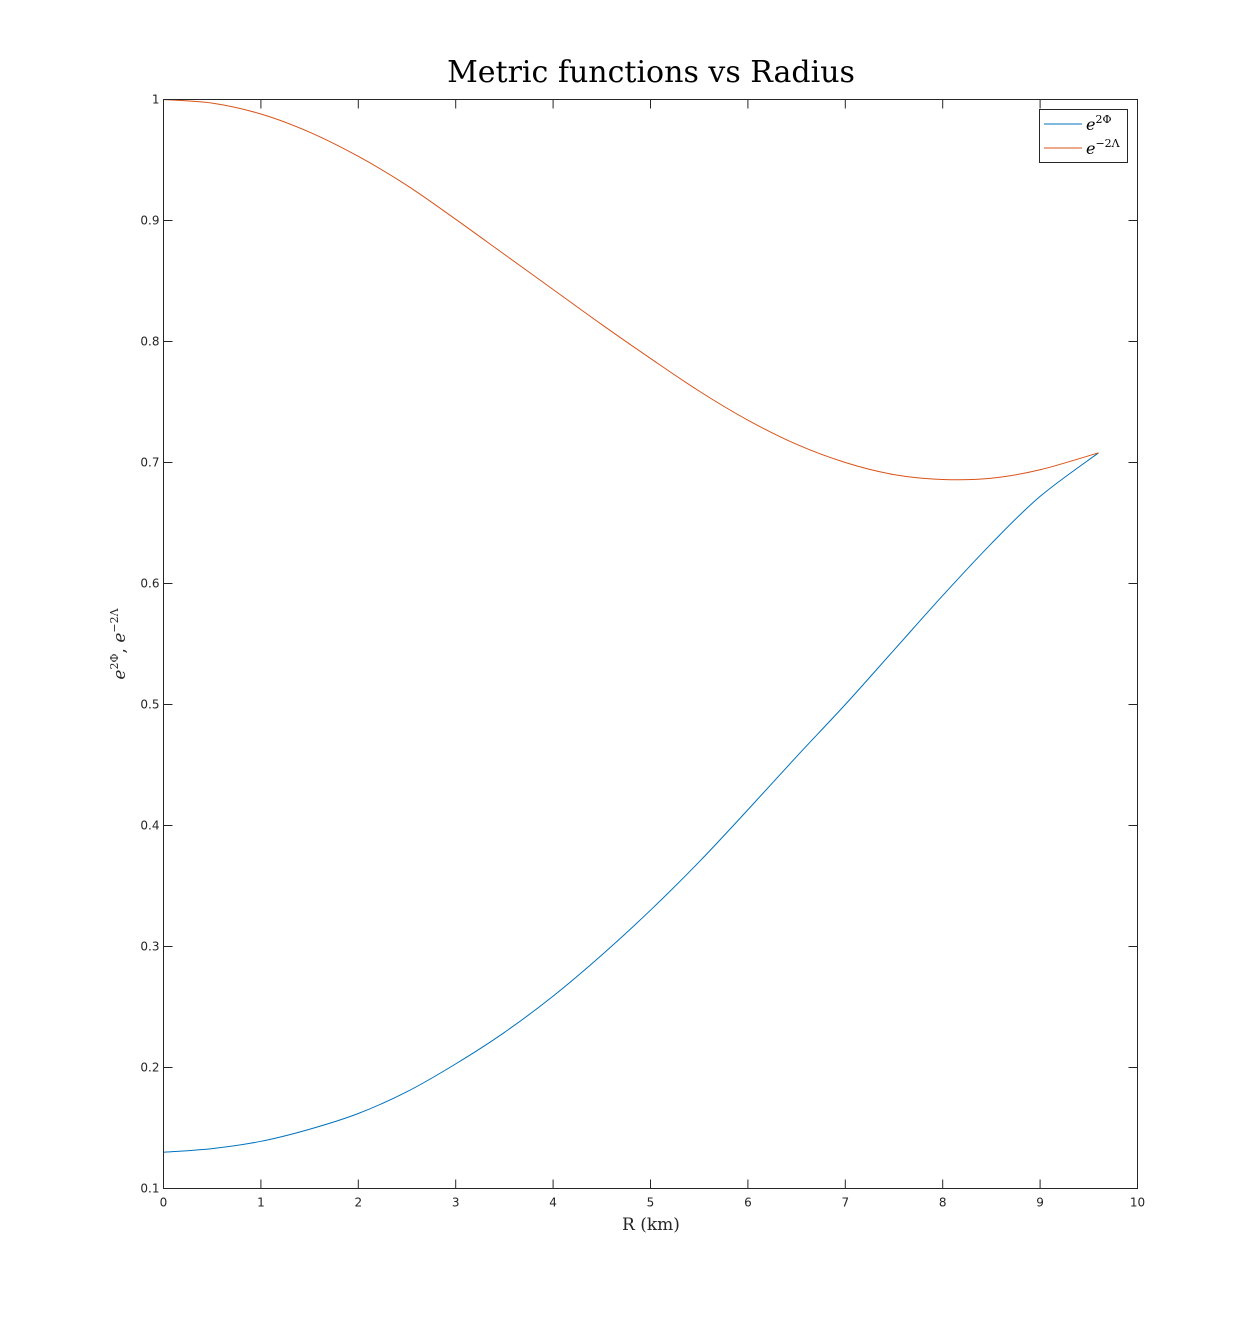 The width and height of the screenshot is (1259, 1335). I want to click on x-tick-label: 7, so click(845, 1203).